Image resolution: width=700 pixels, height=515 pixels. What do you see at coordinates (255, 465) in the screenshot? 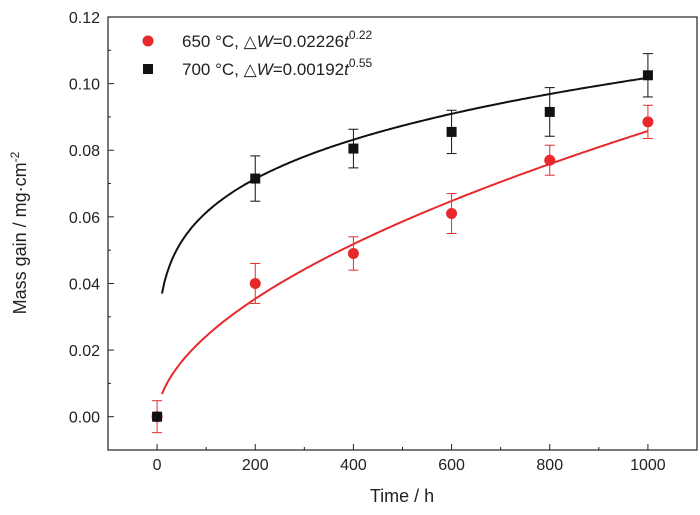
I see `x-tick-label: 200` at bounding box center [255, 465].